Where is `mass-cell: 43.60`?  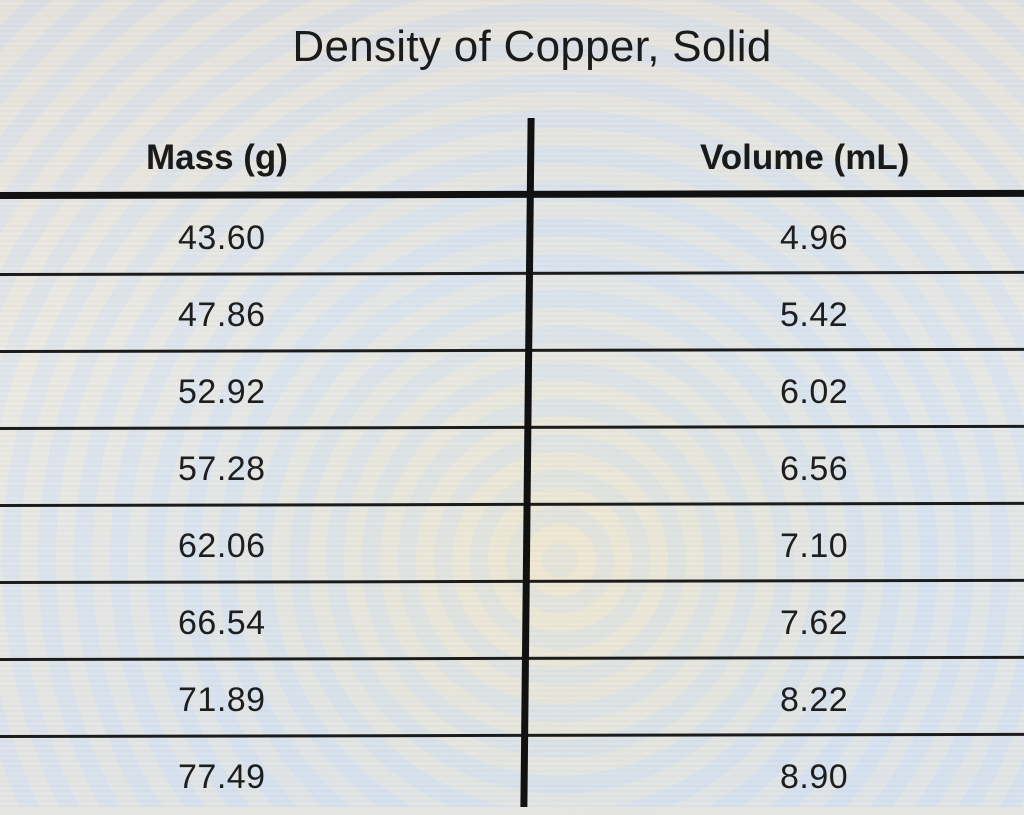 mass-cell: 43.60 is located at coordinates (222, 238).